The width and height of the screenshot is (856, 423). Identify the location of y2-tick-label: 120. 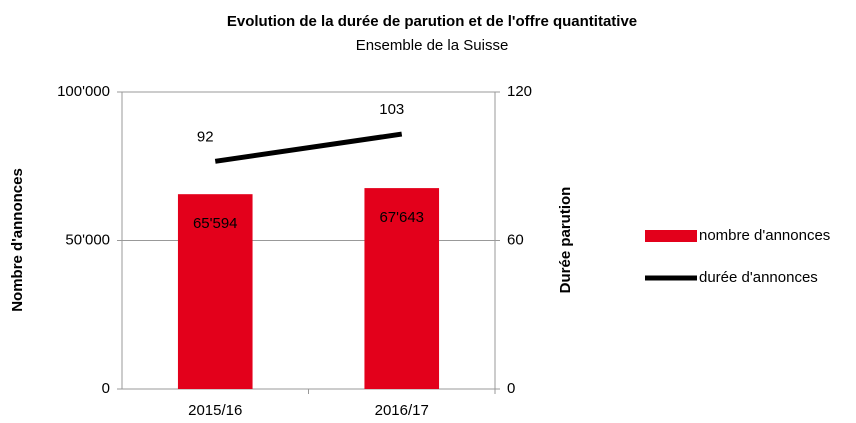
(519, 91).